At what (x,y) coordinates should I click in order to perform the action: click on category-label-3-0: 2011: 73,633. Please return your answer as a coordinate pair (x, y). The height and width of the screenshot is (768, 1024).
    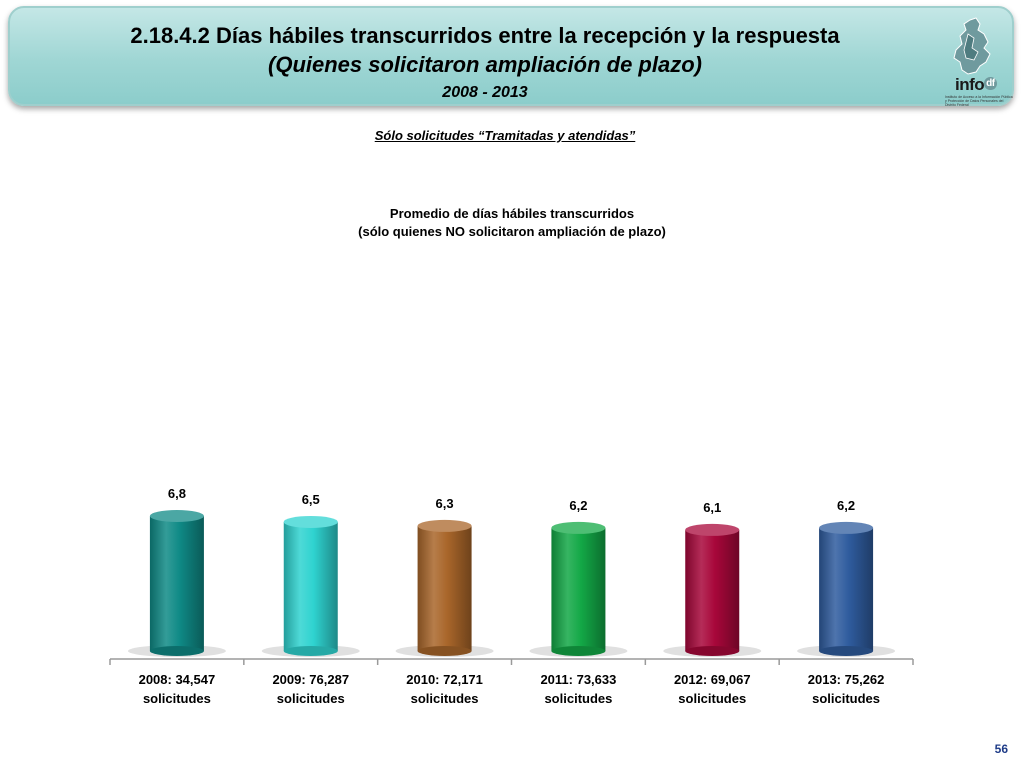
    Looking at the image, I should click on (578, 679).